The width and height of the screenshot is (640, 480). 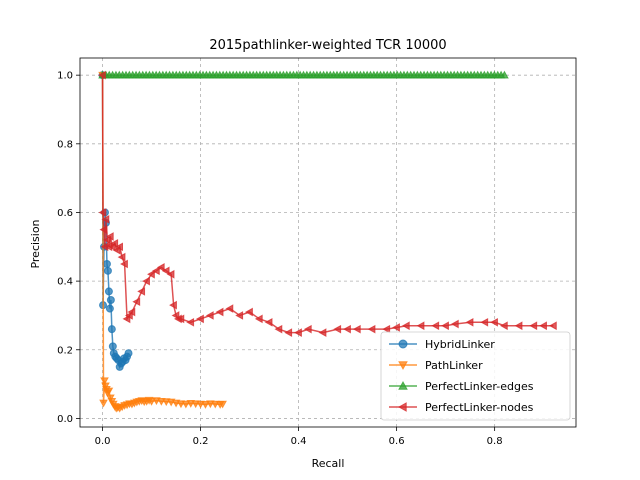 What do you see at coordinates (479, 407) in the screenshot?
I see `legend-label: PerfectLinker-nodes` at bounding box center [479, 407].